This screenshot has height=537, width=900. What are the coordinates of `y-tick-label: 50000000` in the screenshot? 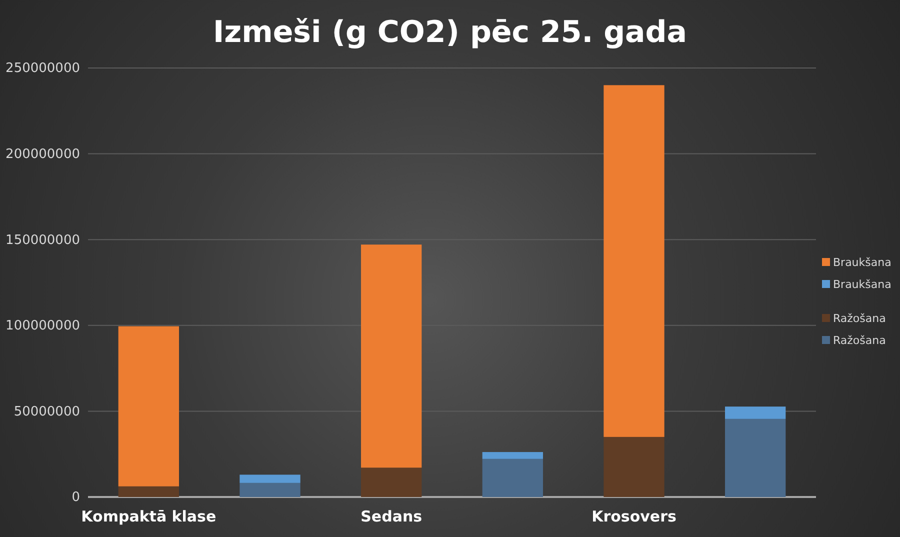 It's located at (47, 412).